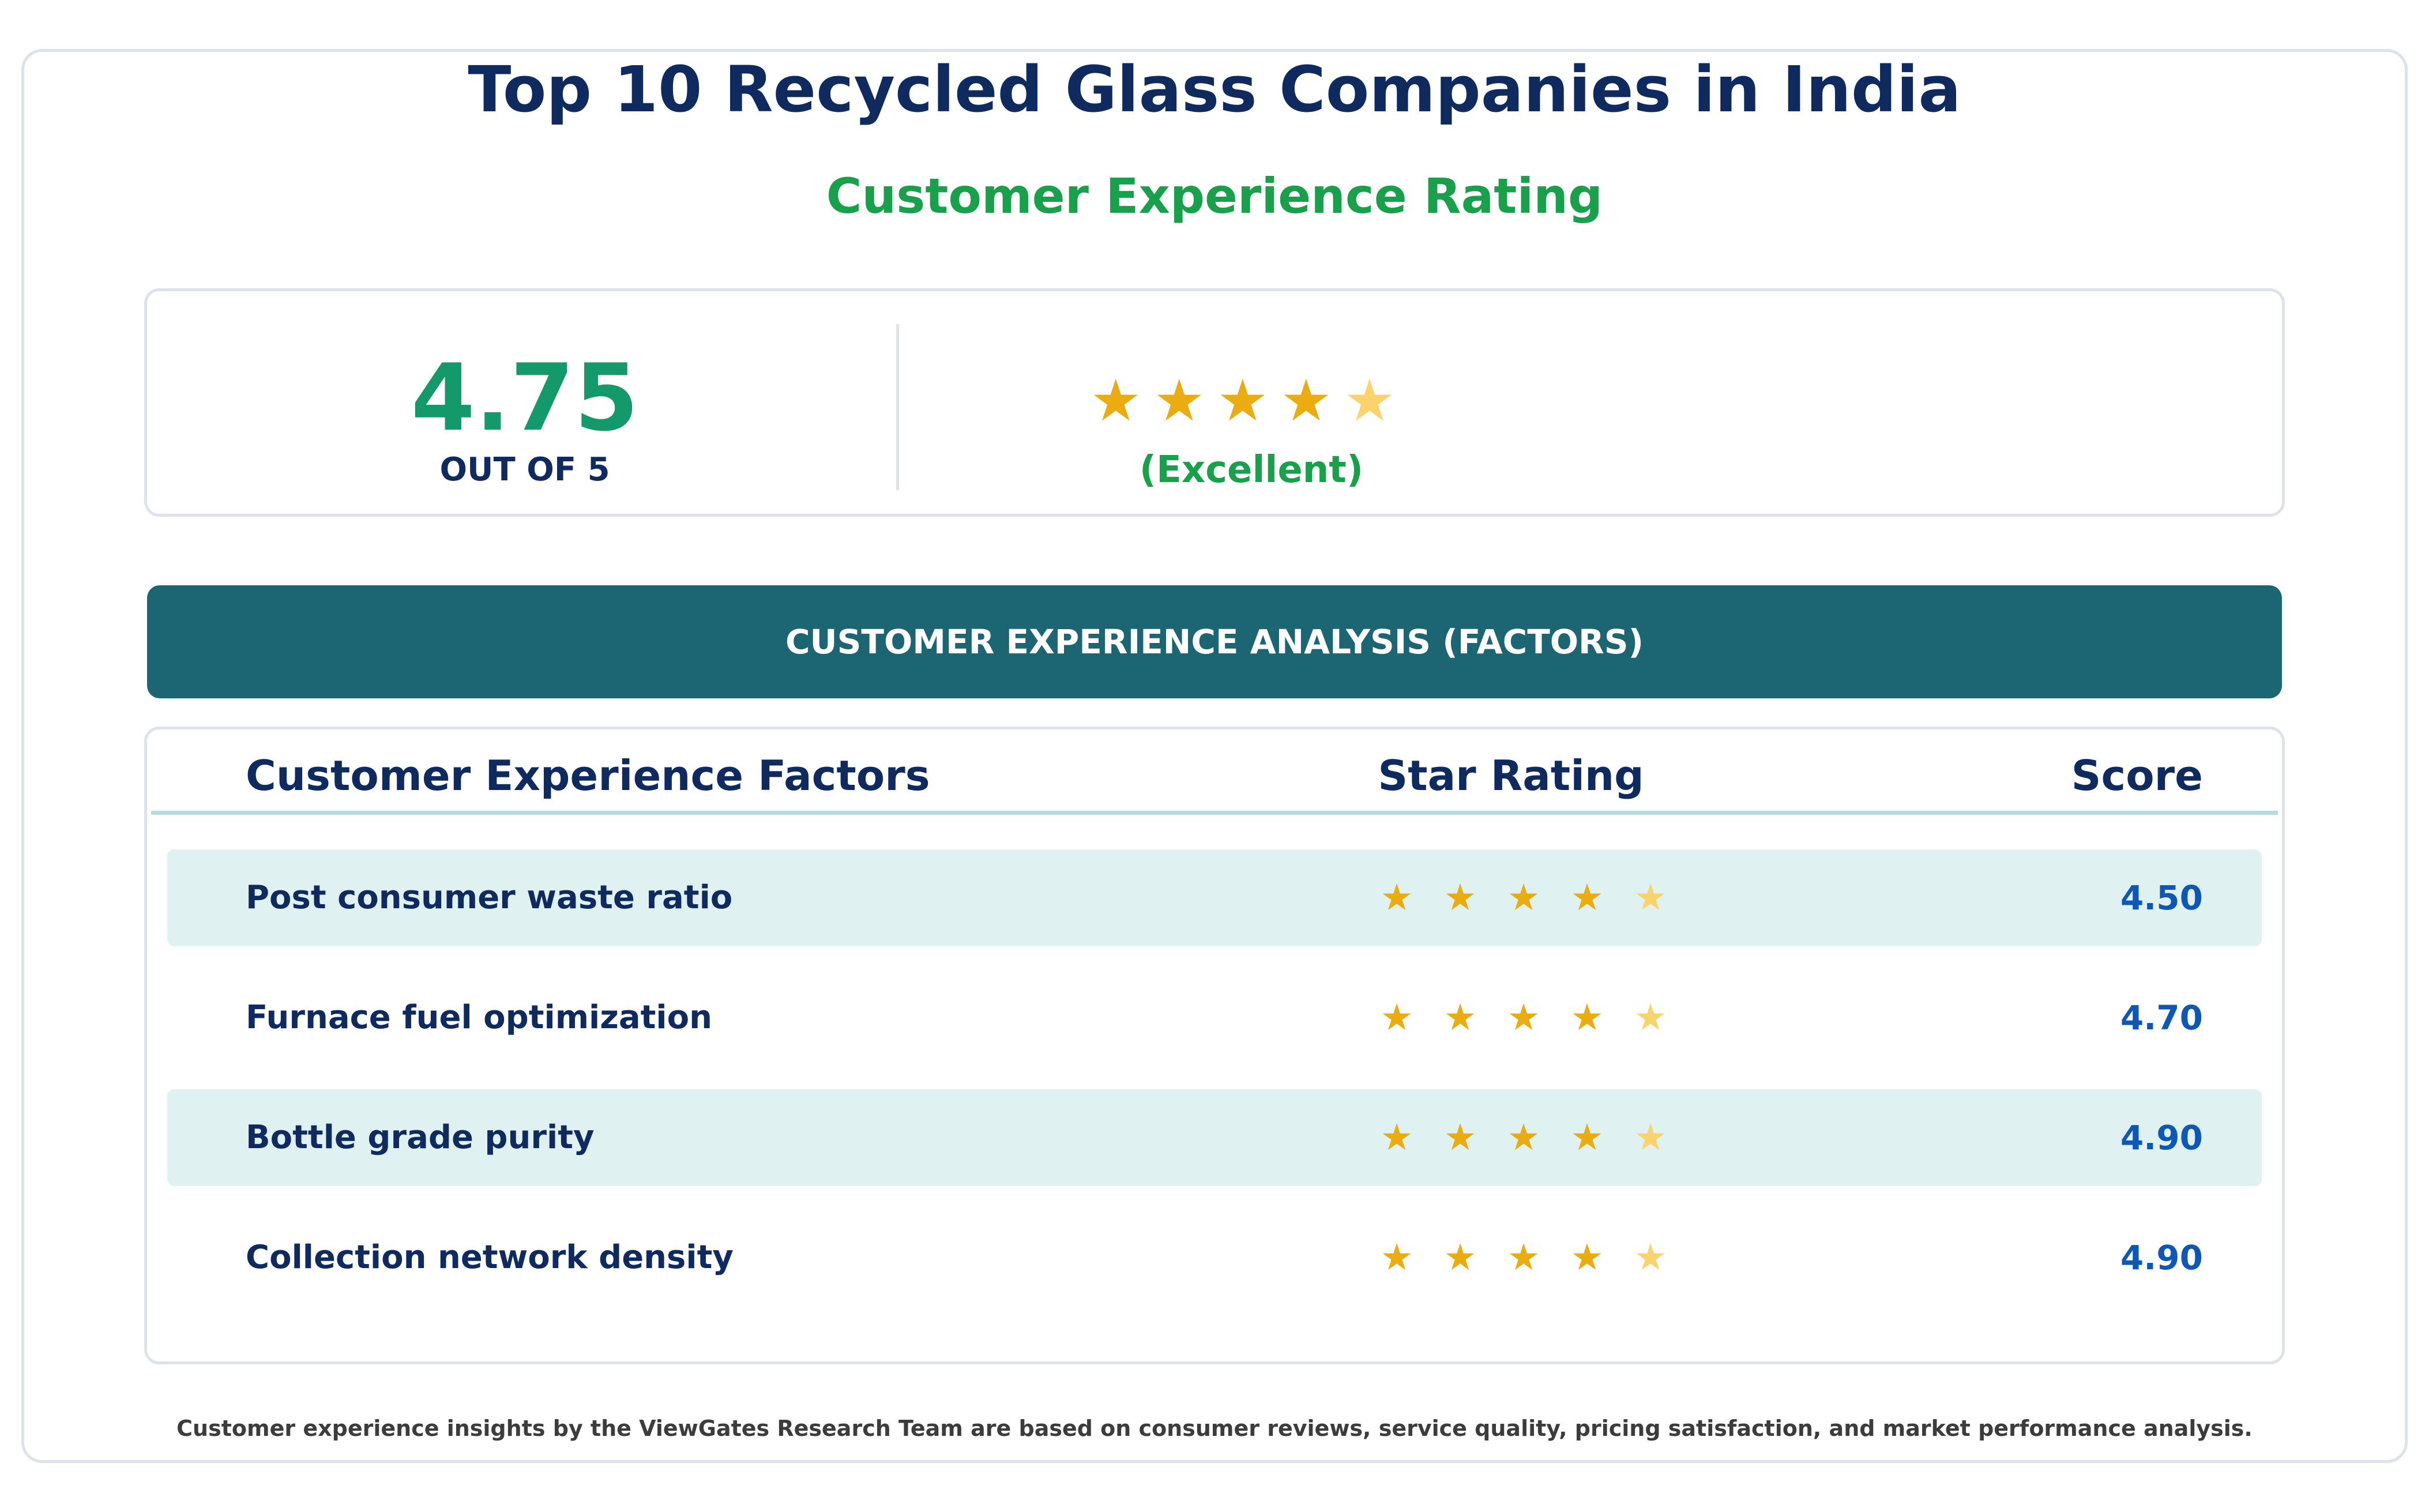  I want to click on factor-label: Post consumer waste ratio, so click(489, 897).